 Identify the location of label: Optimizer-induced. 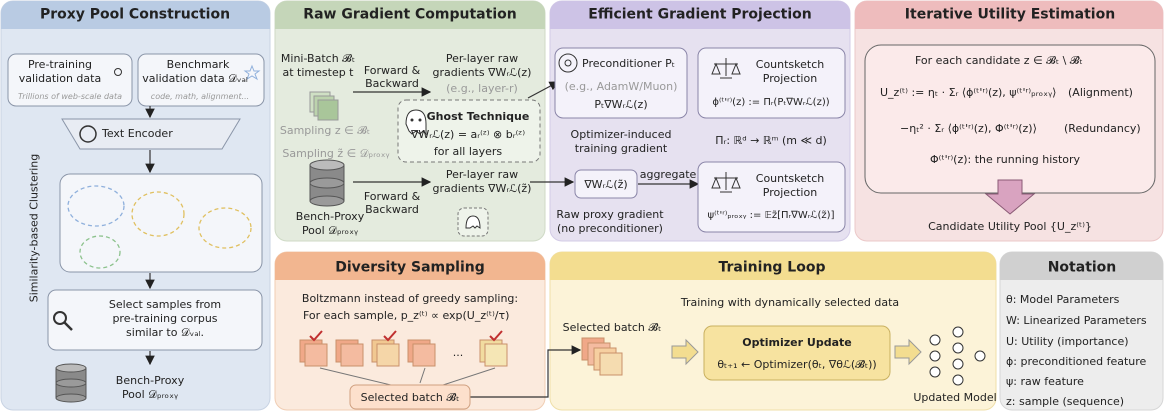
(621, 134).